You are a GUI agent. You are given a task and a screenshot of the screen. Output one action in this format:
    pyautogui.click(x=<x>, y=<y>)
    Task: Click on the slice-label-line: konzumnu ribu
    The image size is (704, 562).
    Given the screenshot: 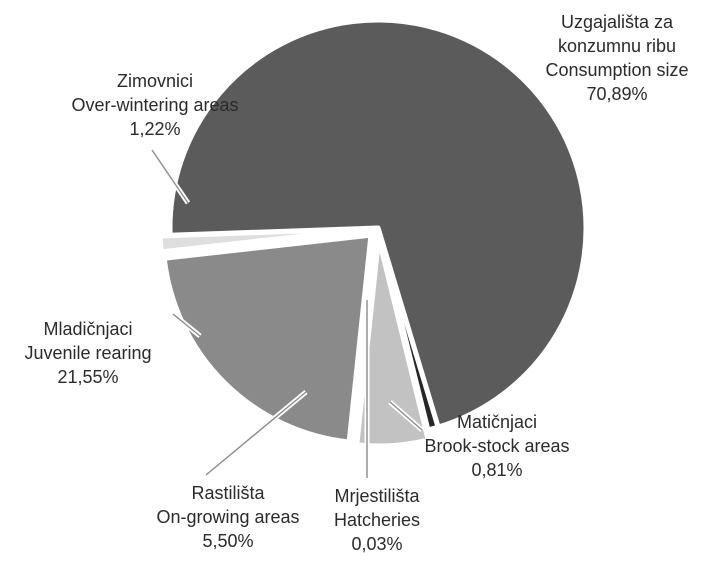 What is the action you would take?
    pyautogui.click(x=617, y=46)
    